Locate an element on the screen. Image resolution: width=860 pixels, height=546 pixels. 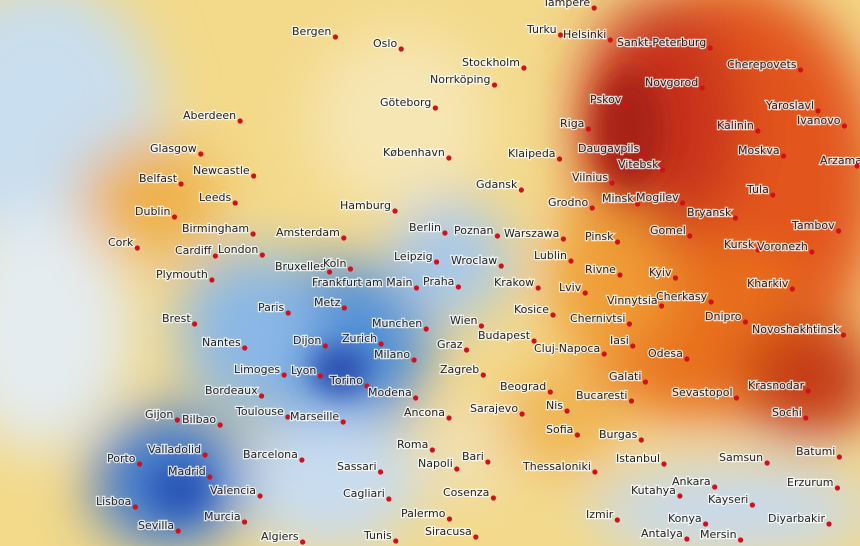
city-label: Cluj-Napoca is located at coordinates (567, 348).